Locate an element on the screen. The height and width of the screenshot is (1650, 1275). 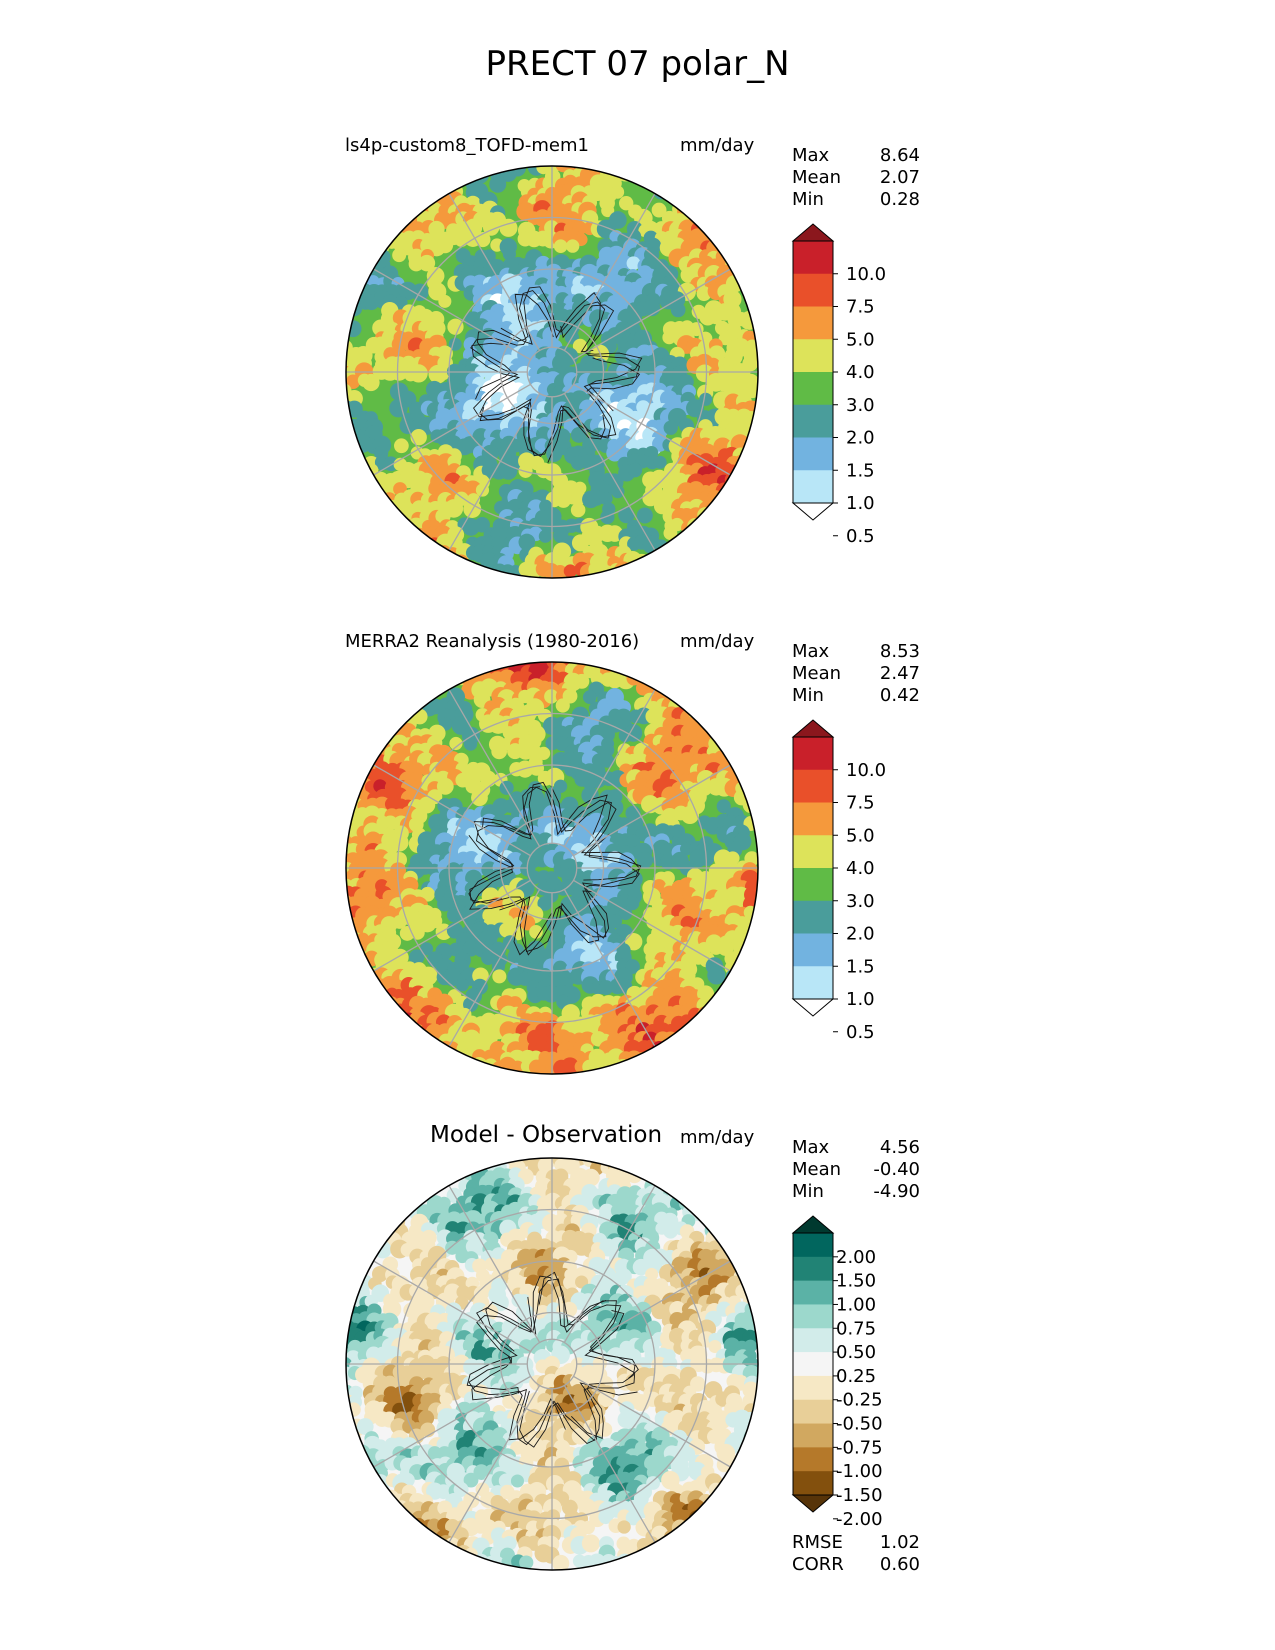
panel-2-stat-max-label: Max is located at coordinates (811, 651).